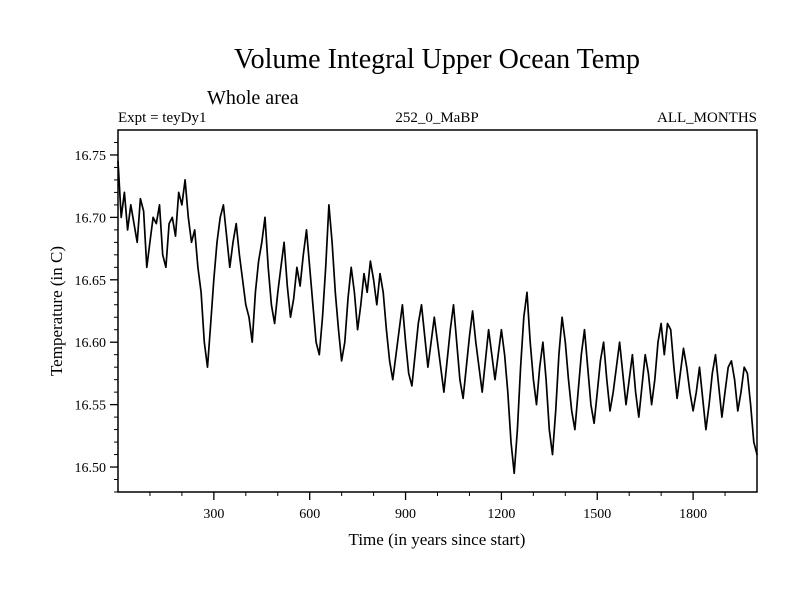 This screenshot has width=800, height=600. What do you see at coordinates (437, 539) in the screenshot?
I see `x-axis-label: Time (in years since start)` at bounding box center [437, 539].